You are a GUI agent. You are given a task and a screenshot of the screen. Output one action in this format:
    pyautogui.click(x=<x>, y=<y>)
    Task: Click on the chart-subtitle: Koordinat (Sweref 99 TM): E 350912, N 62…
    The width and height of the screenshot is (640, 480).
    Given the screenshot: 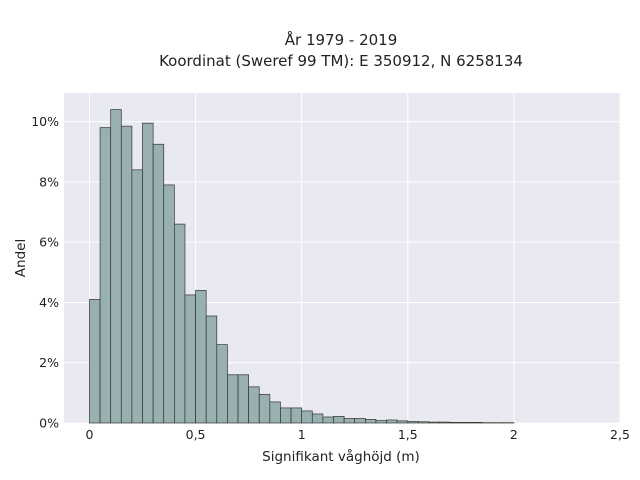 What is the action you would take?
    pyautogui.click(x=341, y=61)
    